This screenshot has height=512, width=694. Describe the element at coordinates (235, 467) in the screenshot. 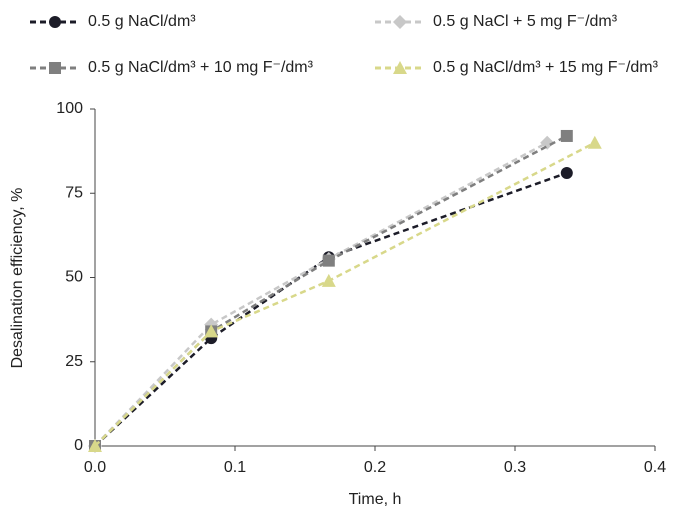

I see `x-tick-label: 0.1` at that location.